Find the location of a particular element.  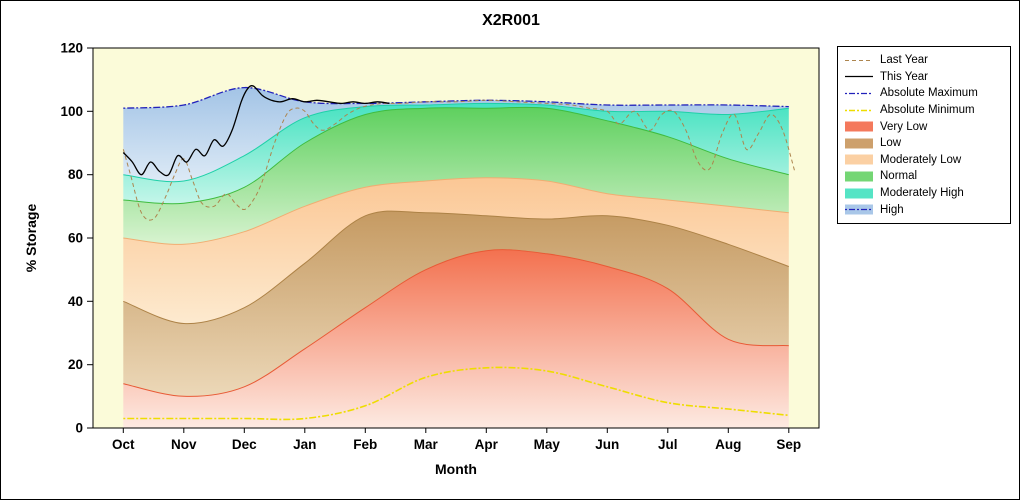

legend-item-absolute-minimum: Absolute Minimum is located at coordinates (924, 110).